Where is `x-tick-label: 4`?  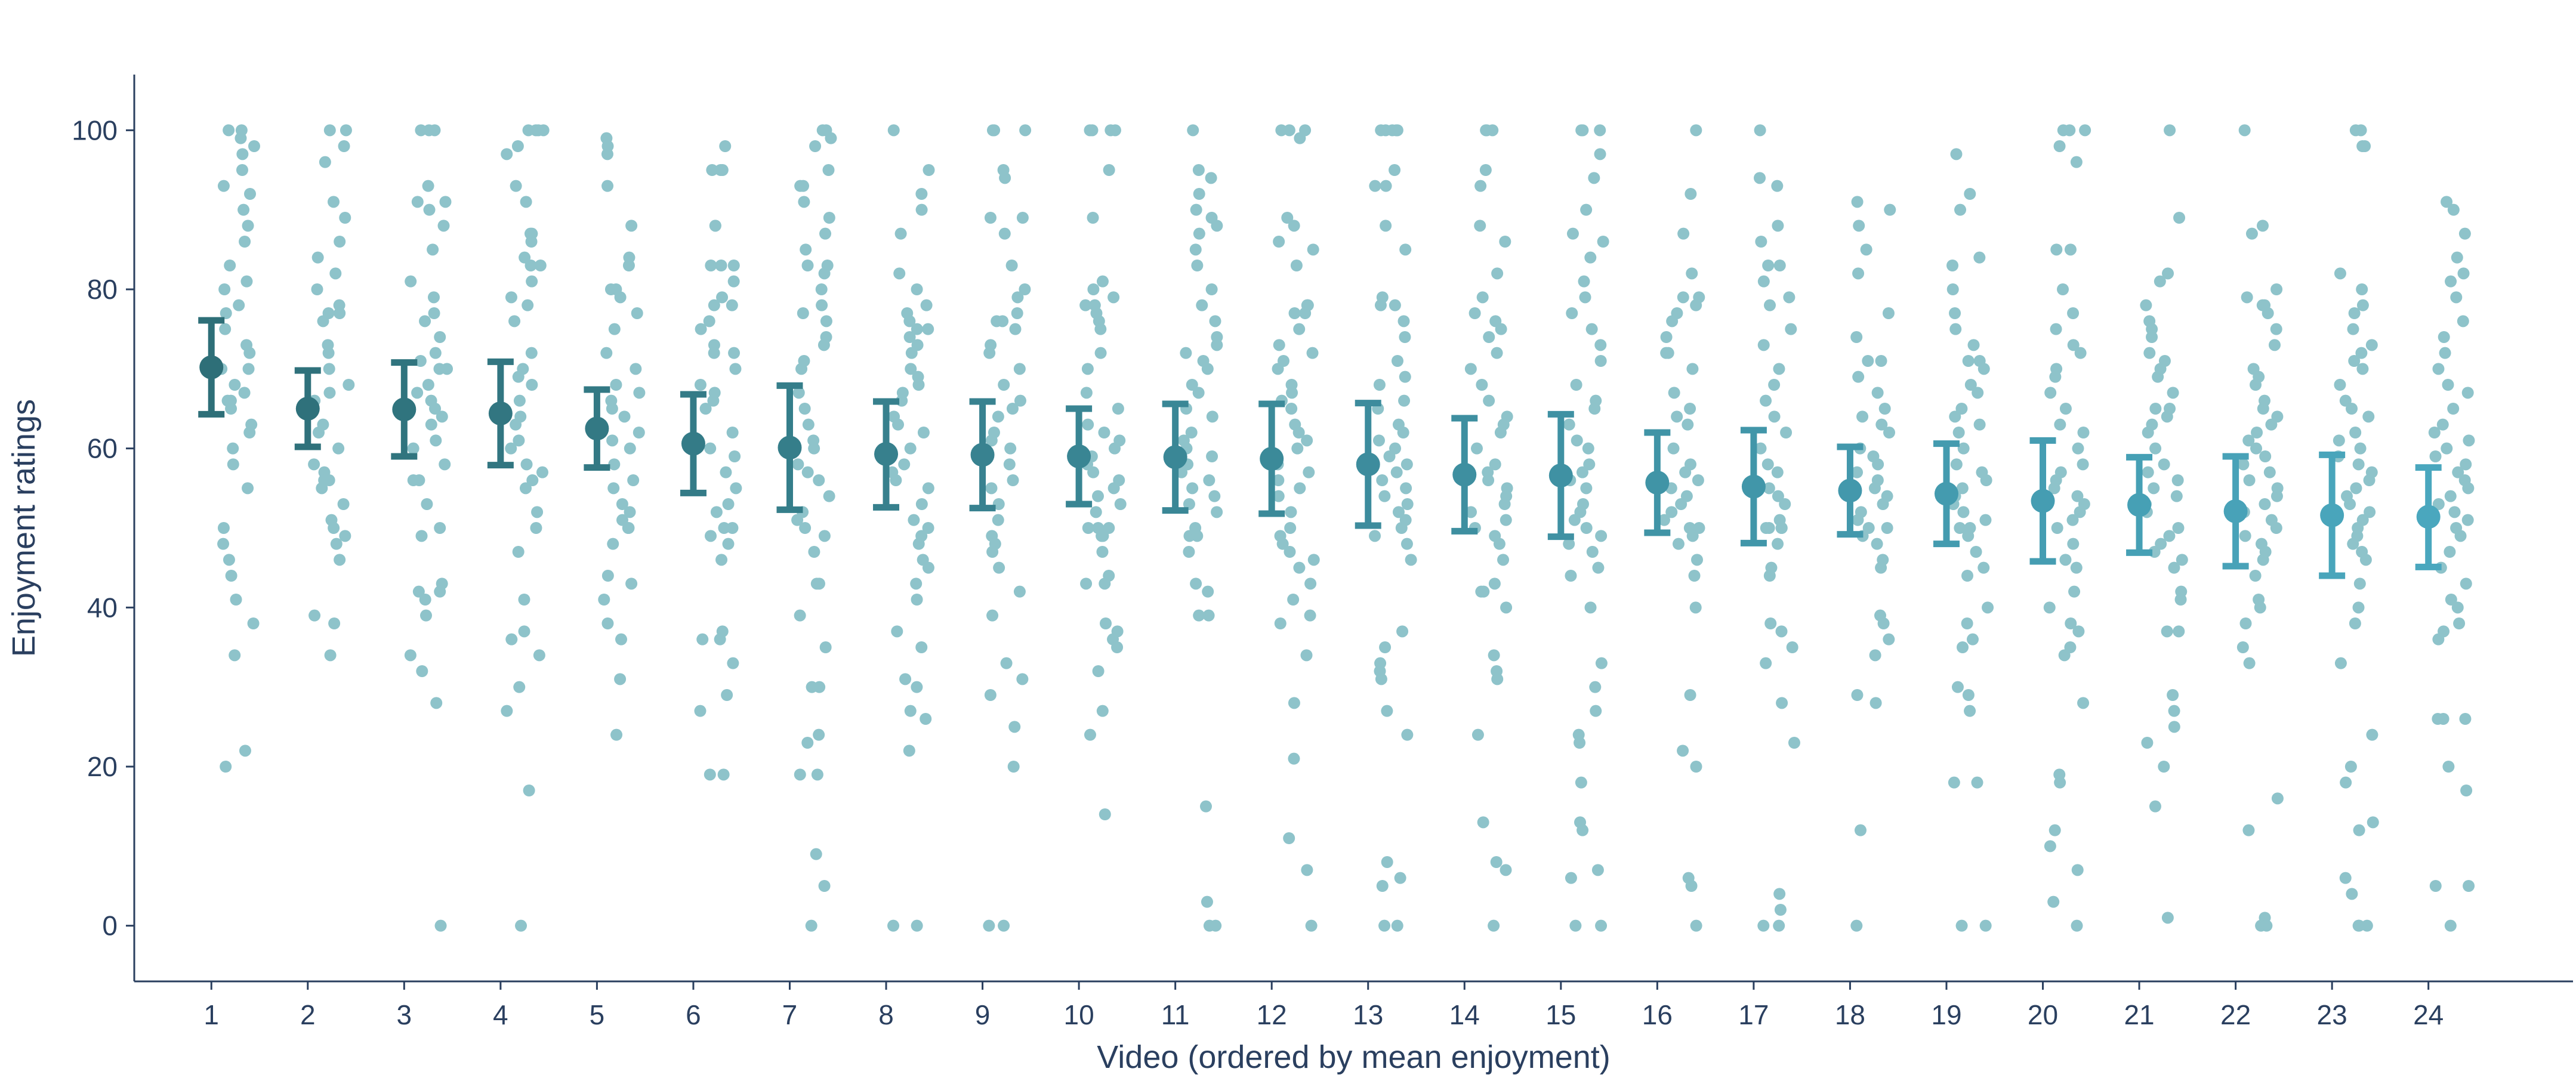
x-tick-label: 4 is located at coordinates (500, 1014).